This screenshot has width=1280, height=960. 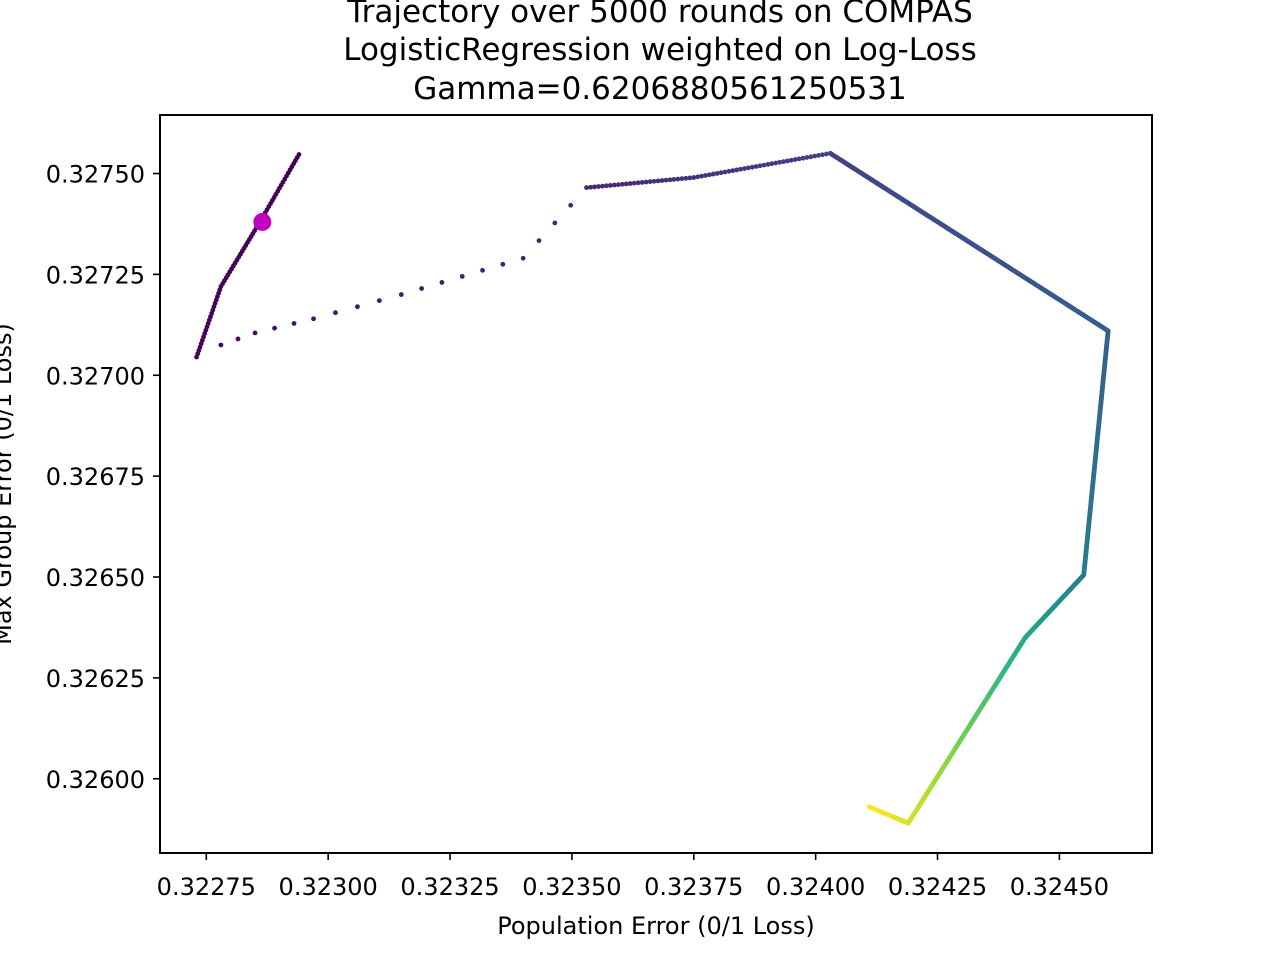 What do you see at coordinates (328, 887) in the screenshot?
I see `x-tick-label: 0.32300` at bounding box center [328, 887].